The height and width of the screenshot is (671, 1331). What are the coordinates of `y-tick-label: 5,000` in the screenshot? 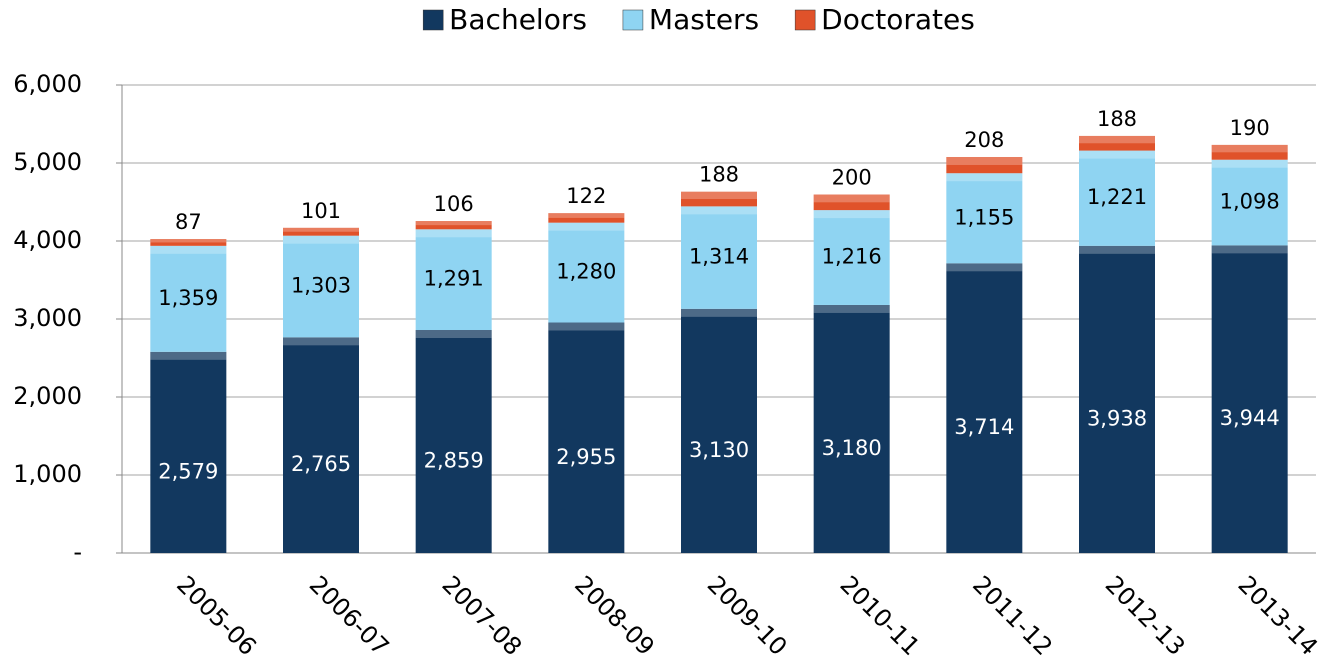 It's located at (47, 162).